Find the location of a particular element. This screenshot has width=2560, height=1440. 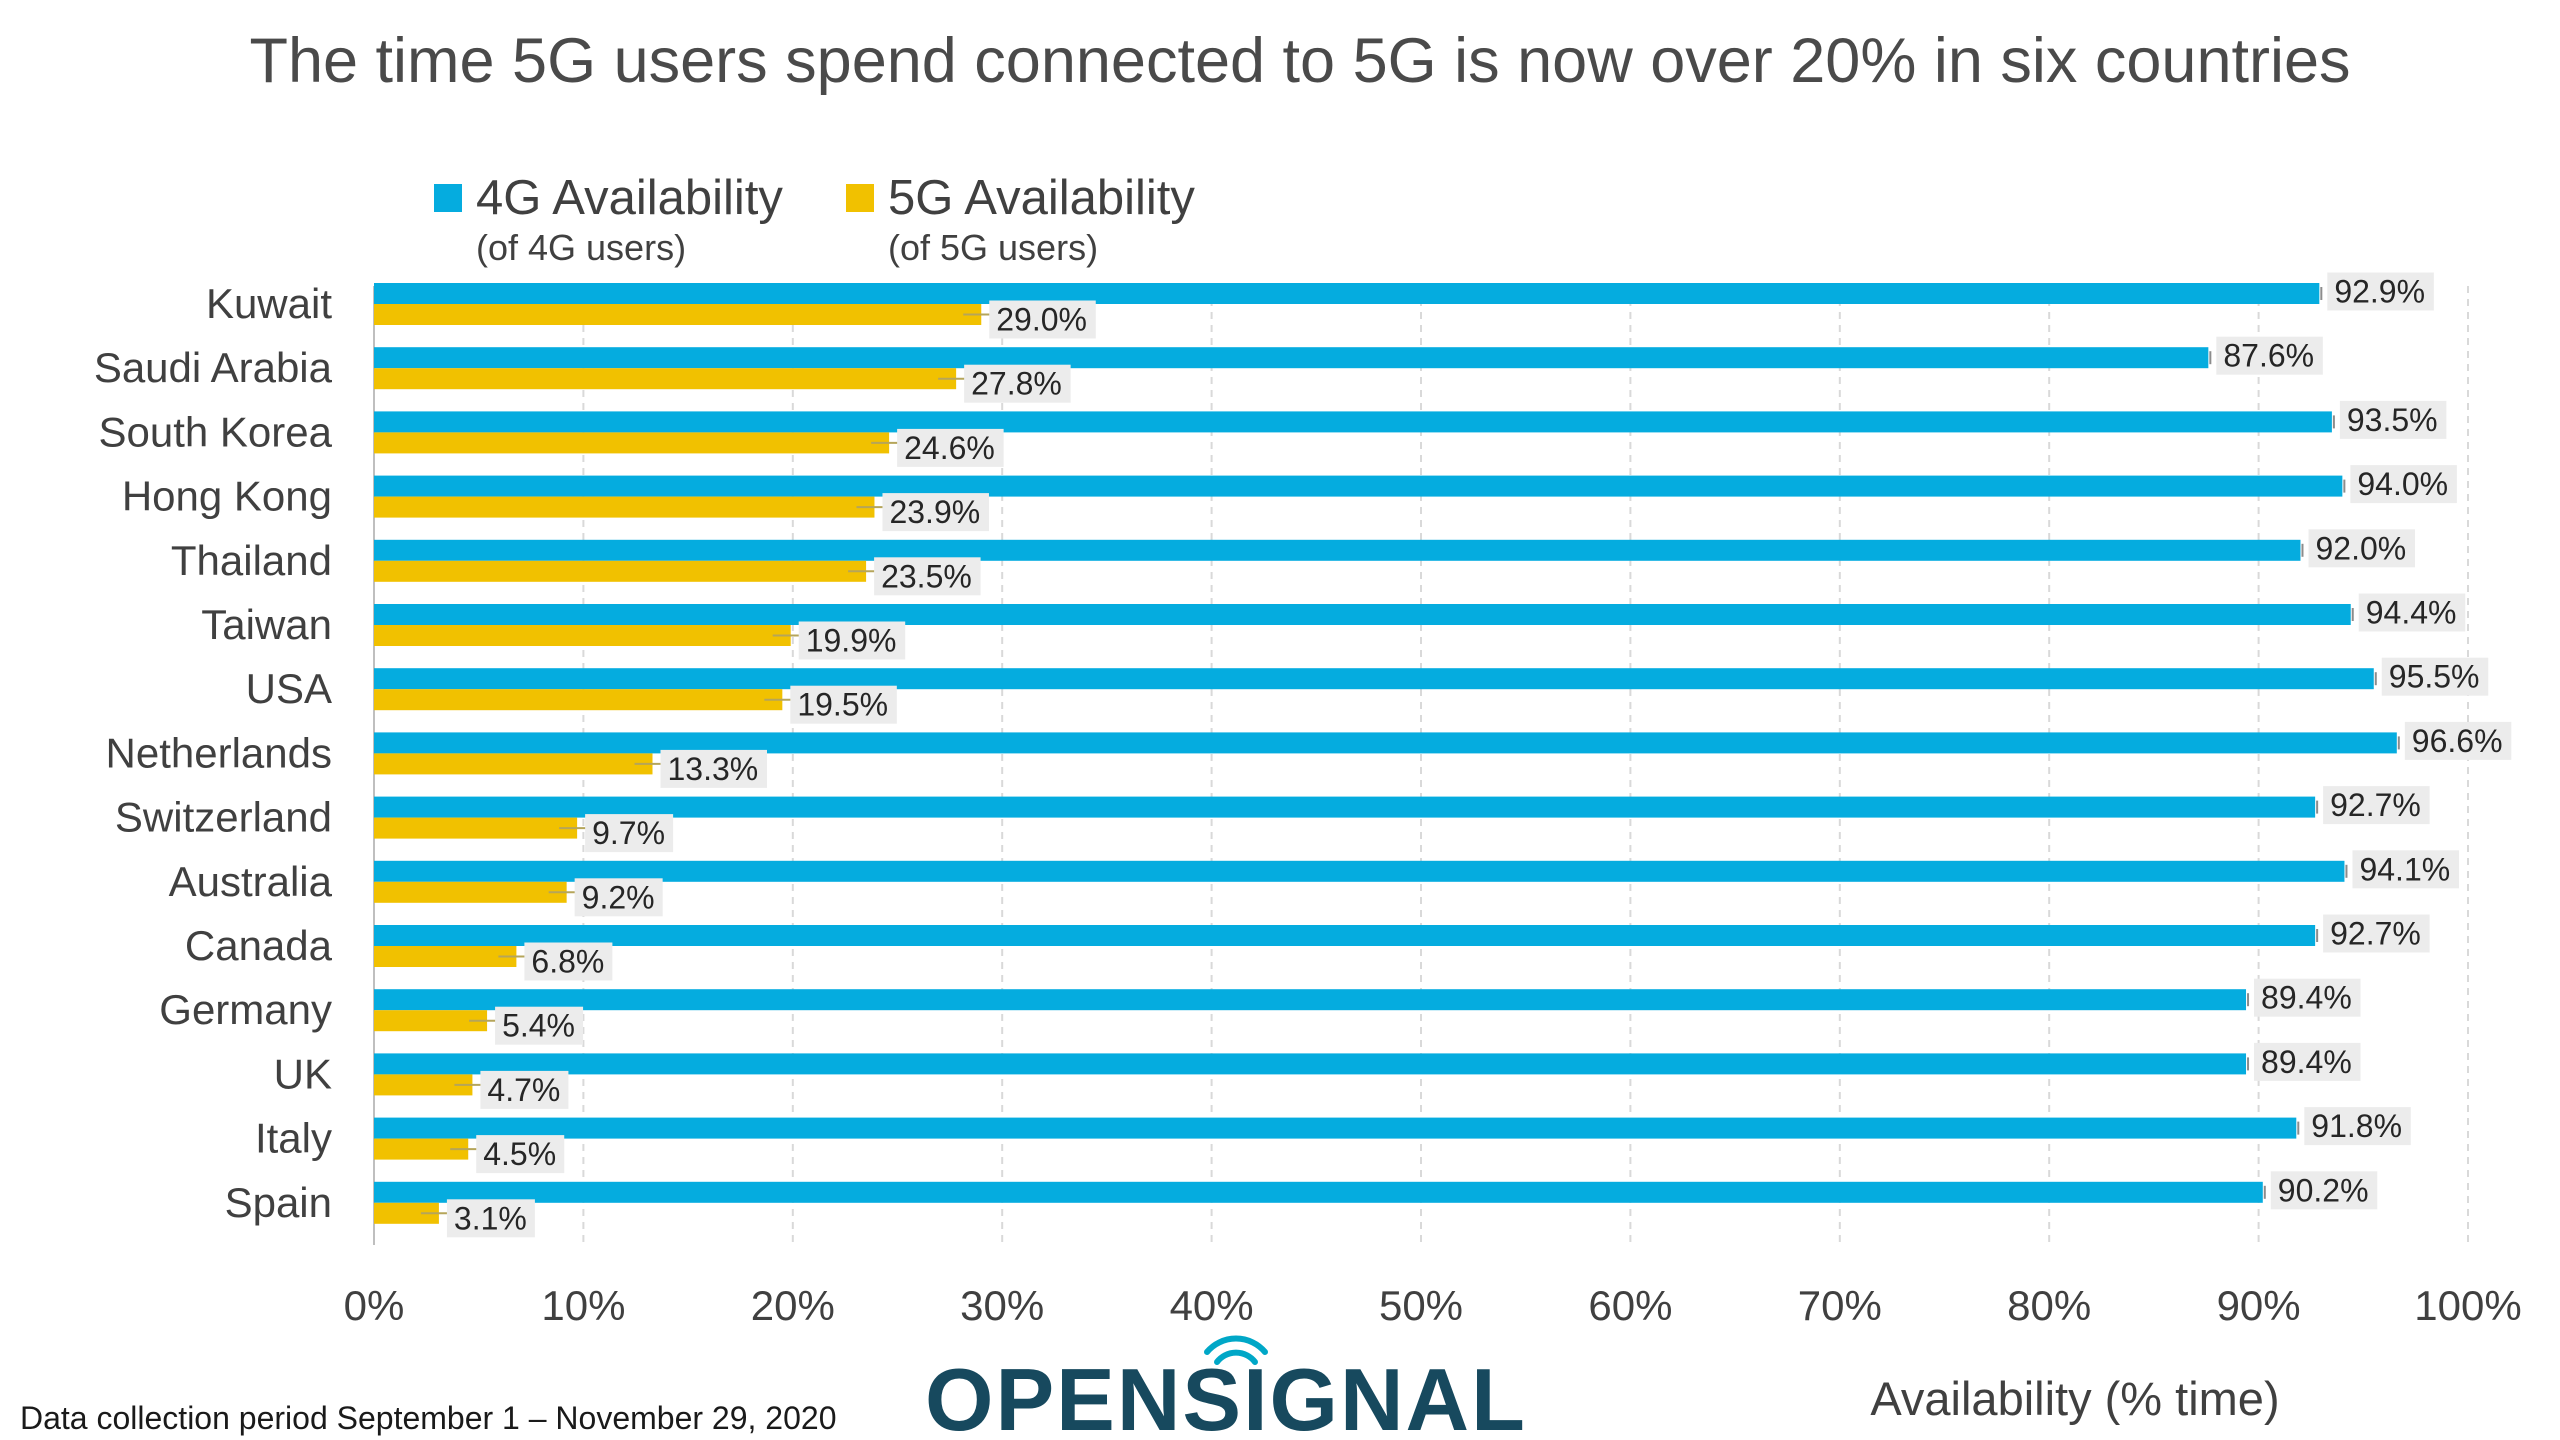

bar-group: 96.6% 13.3% is located at coordinates (1443, 754).